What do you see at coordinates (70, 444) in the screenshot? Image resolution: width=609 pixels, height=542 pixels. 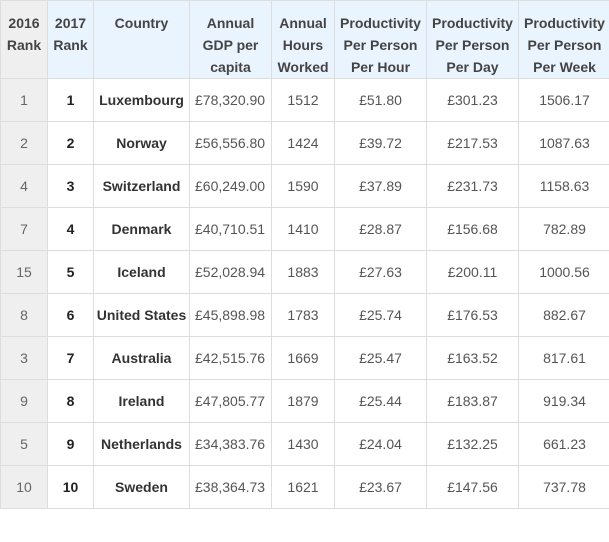 I see `cell-2017-rank: 9` at bounding box center [70, 444].